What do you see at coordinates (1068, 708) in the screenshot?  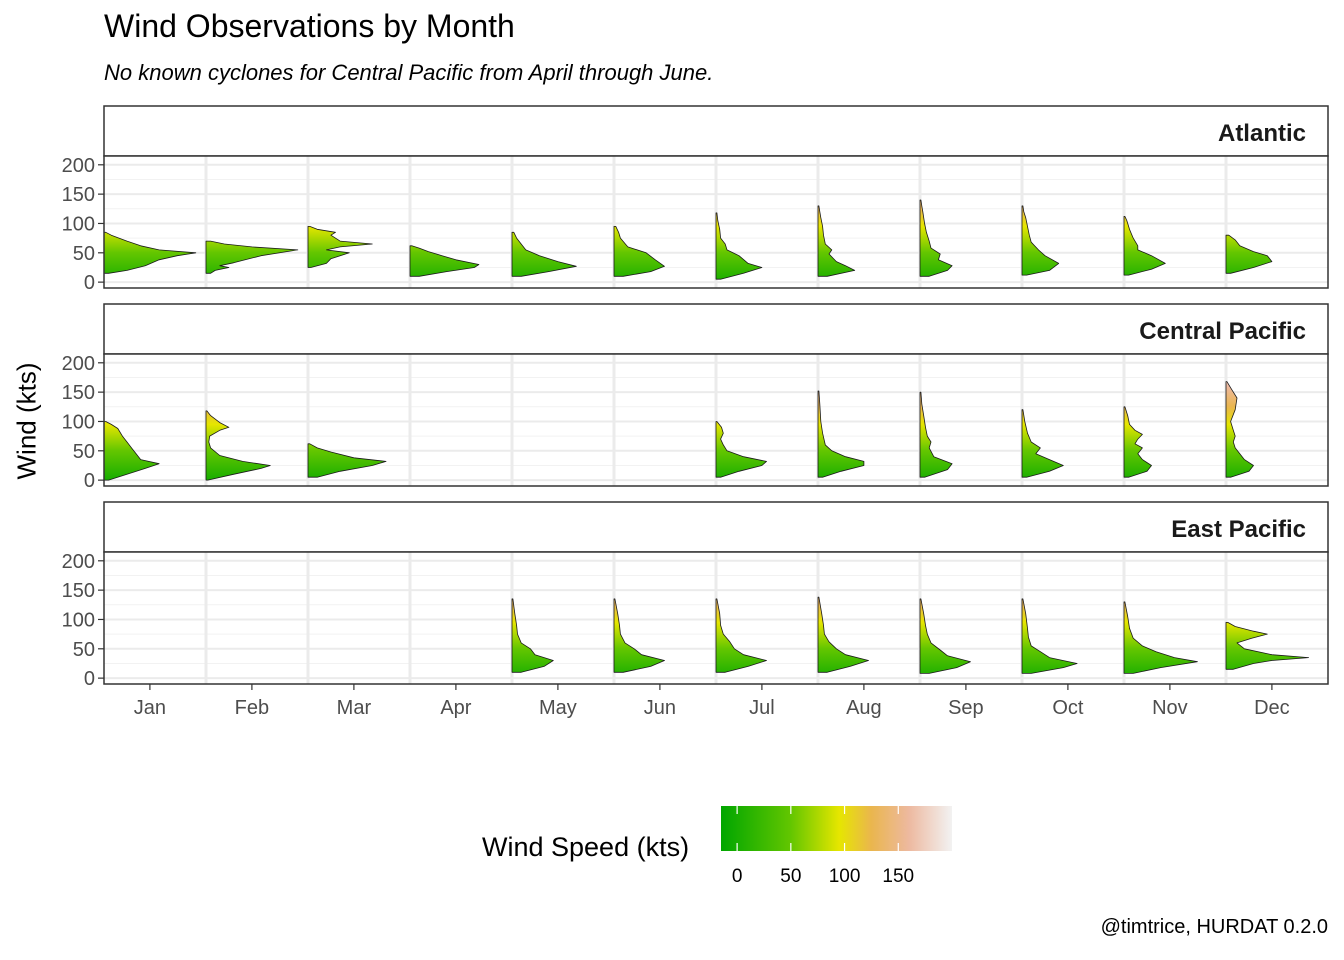 I see `x-tick-label: Oct` at bounding box center [1068, 708].